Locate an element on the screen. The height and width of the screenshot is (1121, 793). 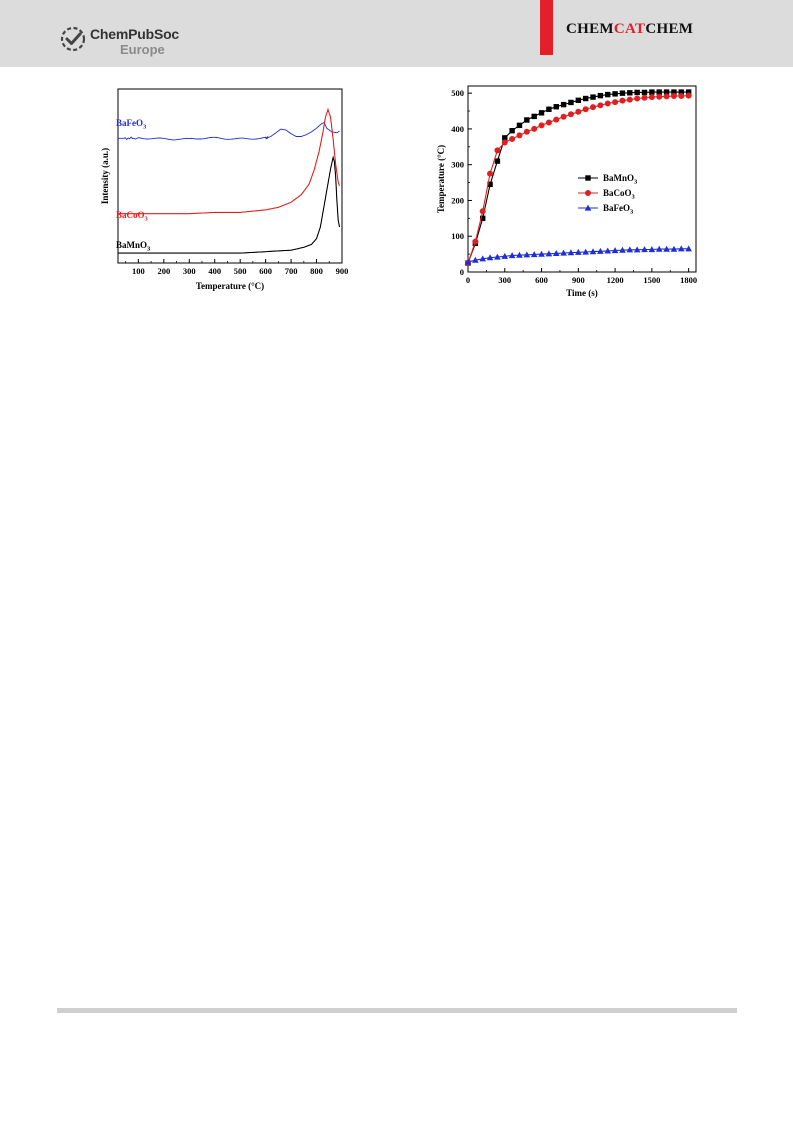
tpr-series-label-2: BaMnO3 is located at coordinates (133, 246).